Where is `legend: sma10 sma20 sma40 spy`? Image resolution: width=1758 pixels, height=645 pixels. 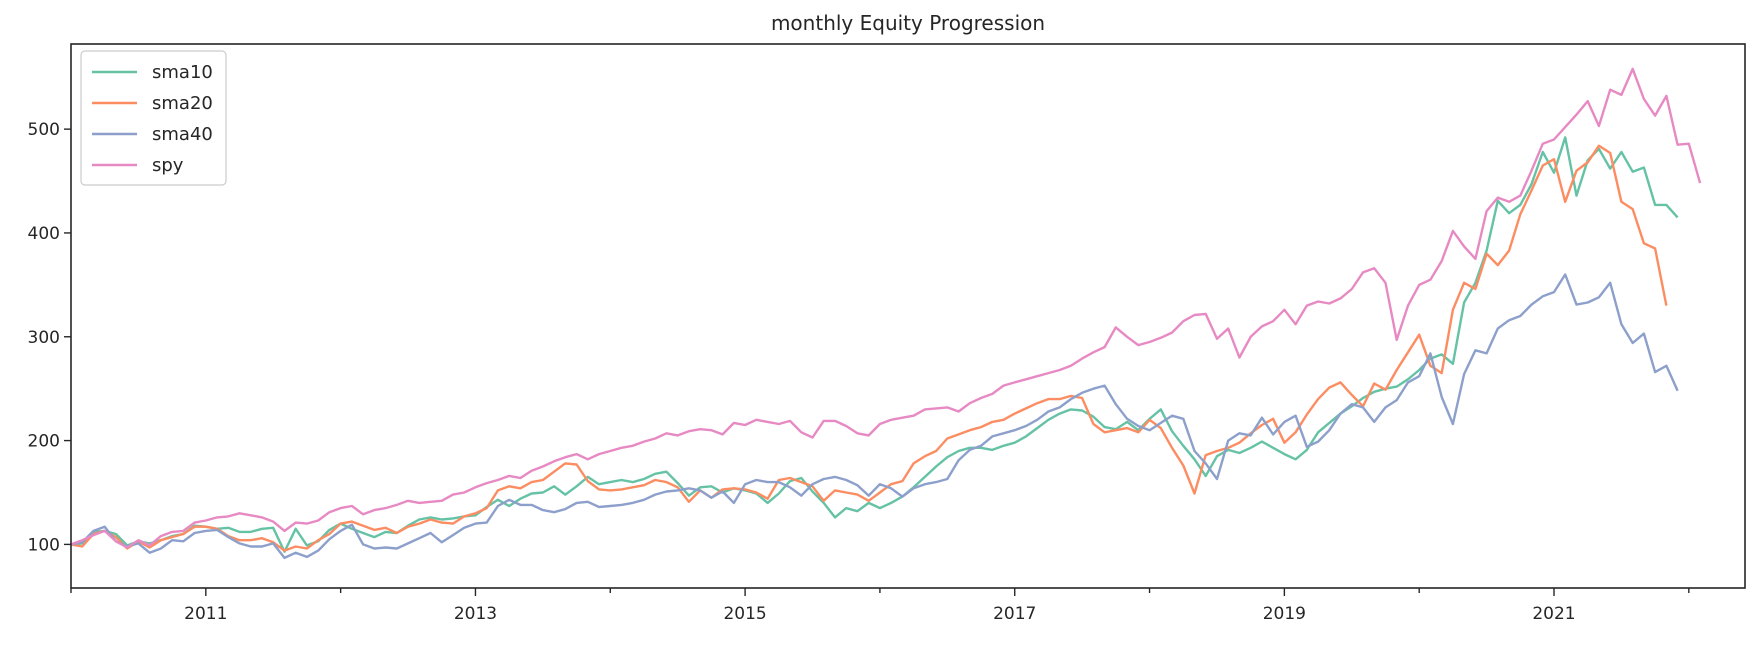
legend: sma10 sma20 sma40 spy is located at coordinates (153, 118).